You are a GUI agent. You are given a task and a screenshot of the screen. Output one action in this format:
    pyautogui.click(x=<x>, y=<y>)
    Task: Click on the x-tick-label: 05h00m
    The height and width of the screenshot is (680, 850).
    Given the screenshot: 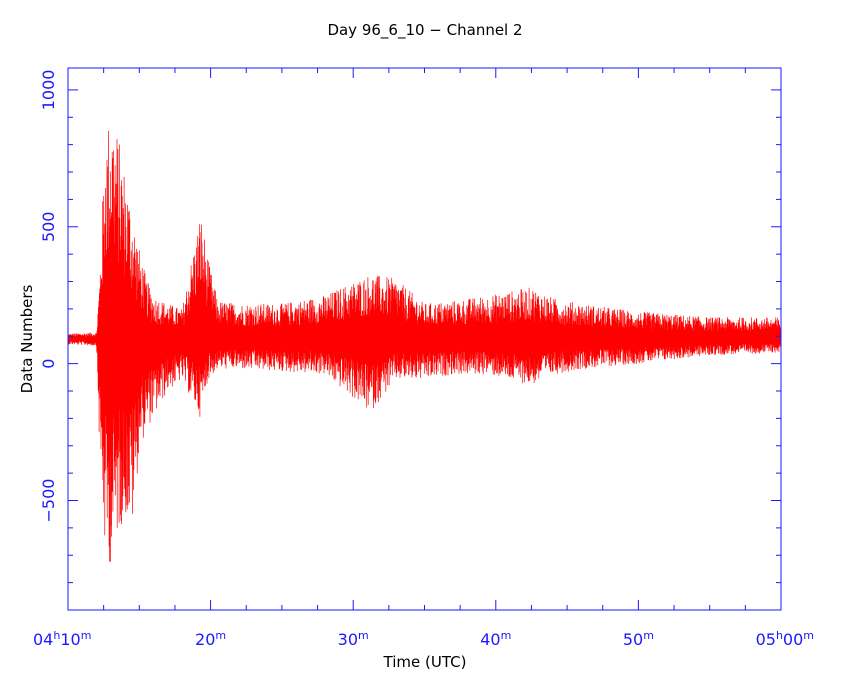 What is the action you would take?
    pyautogui.click(x=785, y=639)
    